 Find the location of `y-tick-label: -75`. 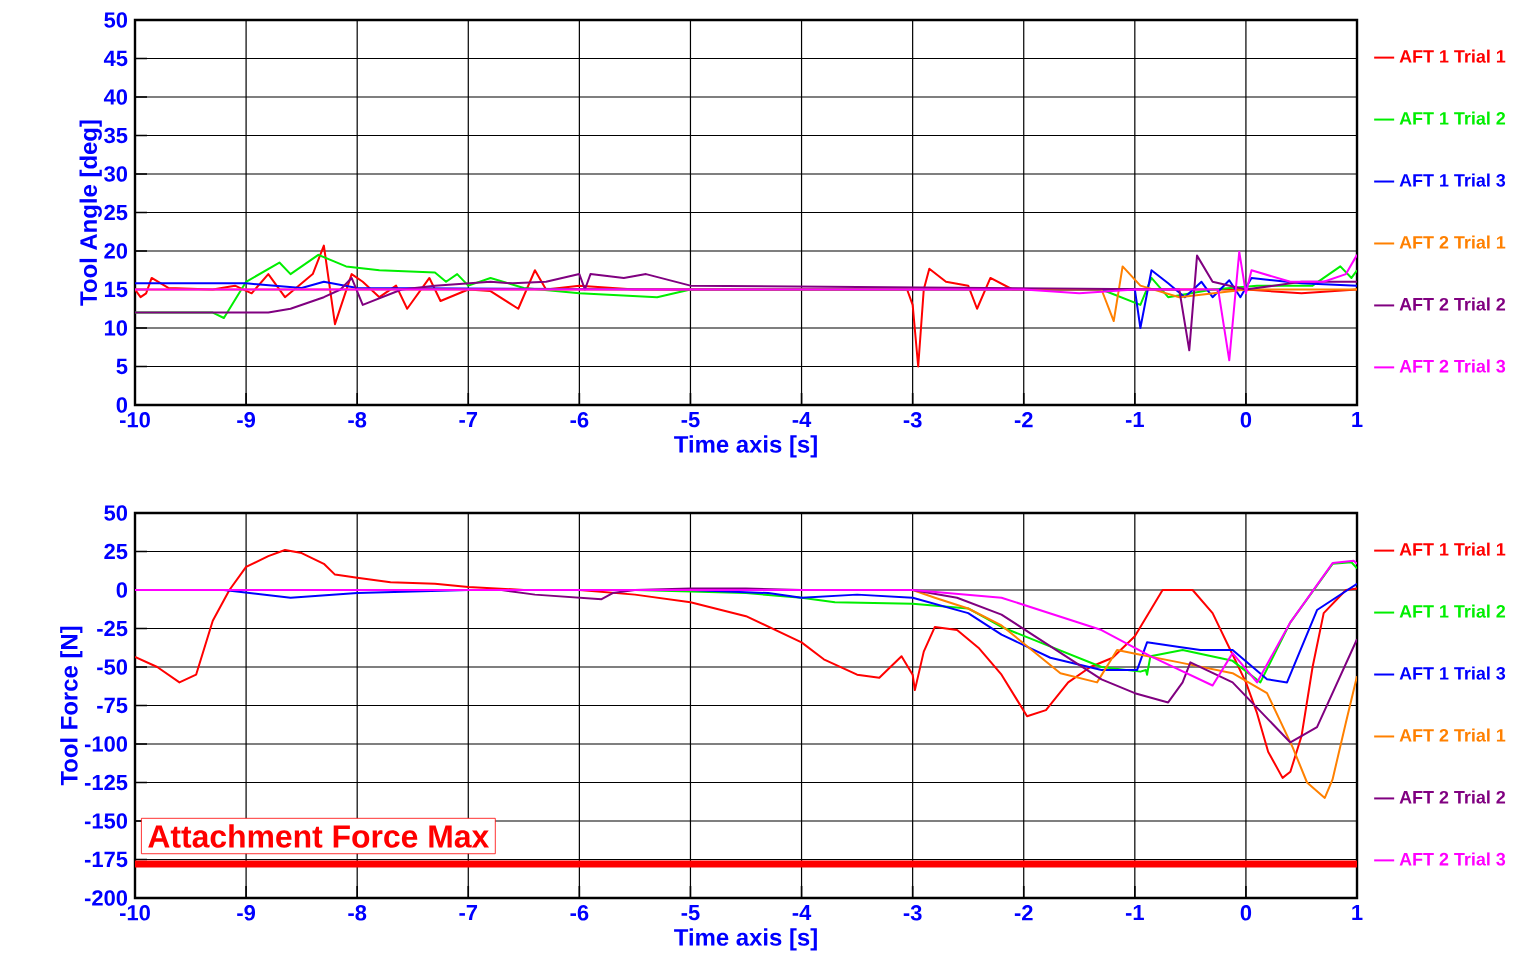

y-tick-label: -75 is located at coordinates (112, 705).